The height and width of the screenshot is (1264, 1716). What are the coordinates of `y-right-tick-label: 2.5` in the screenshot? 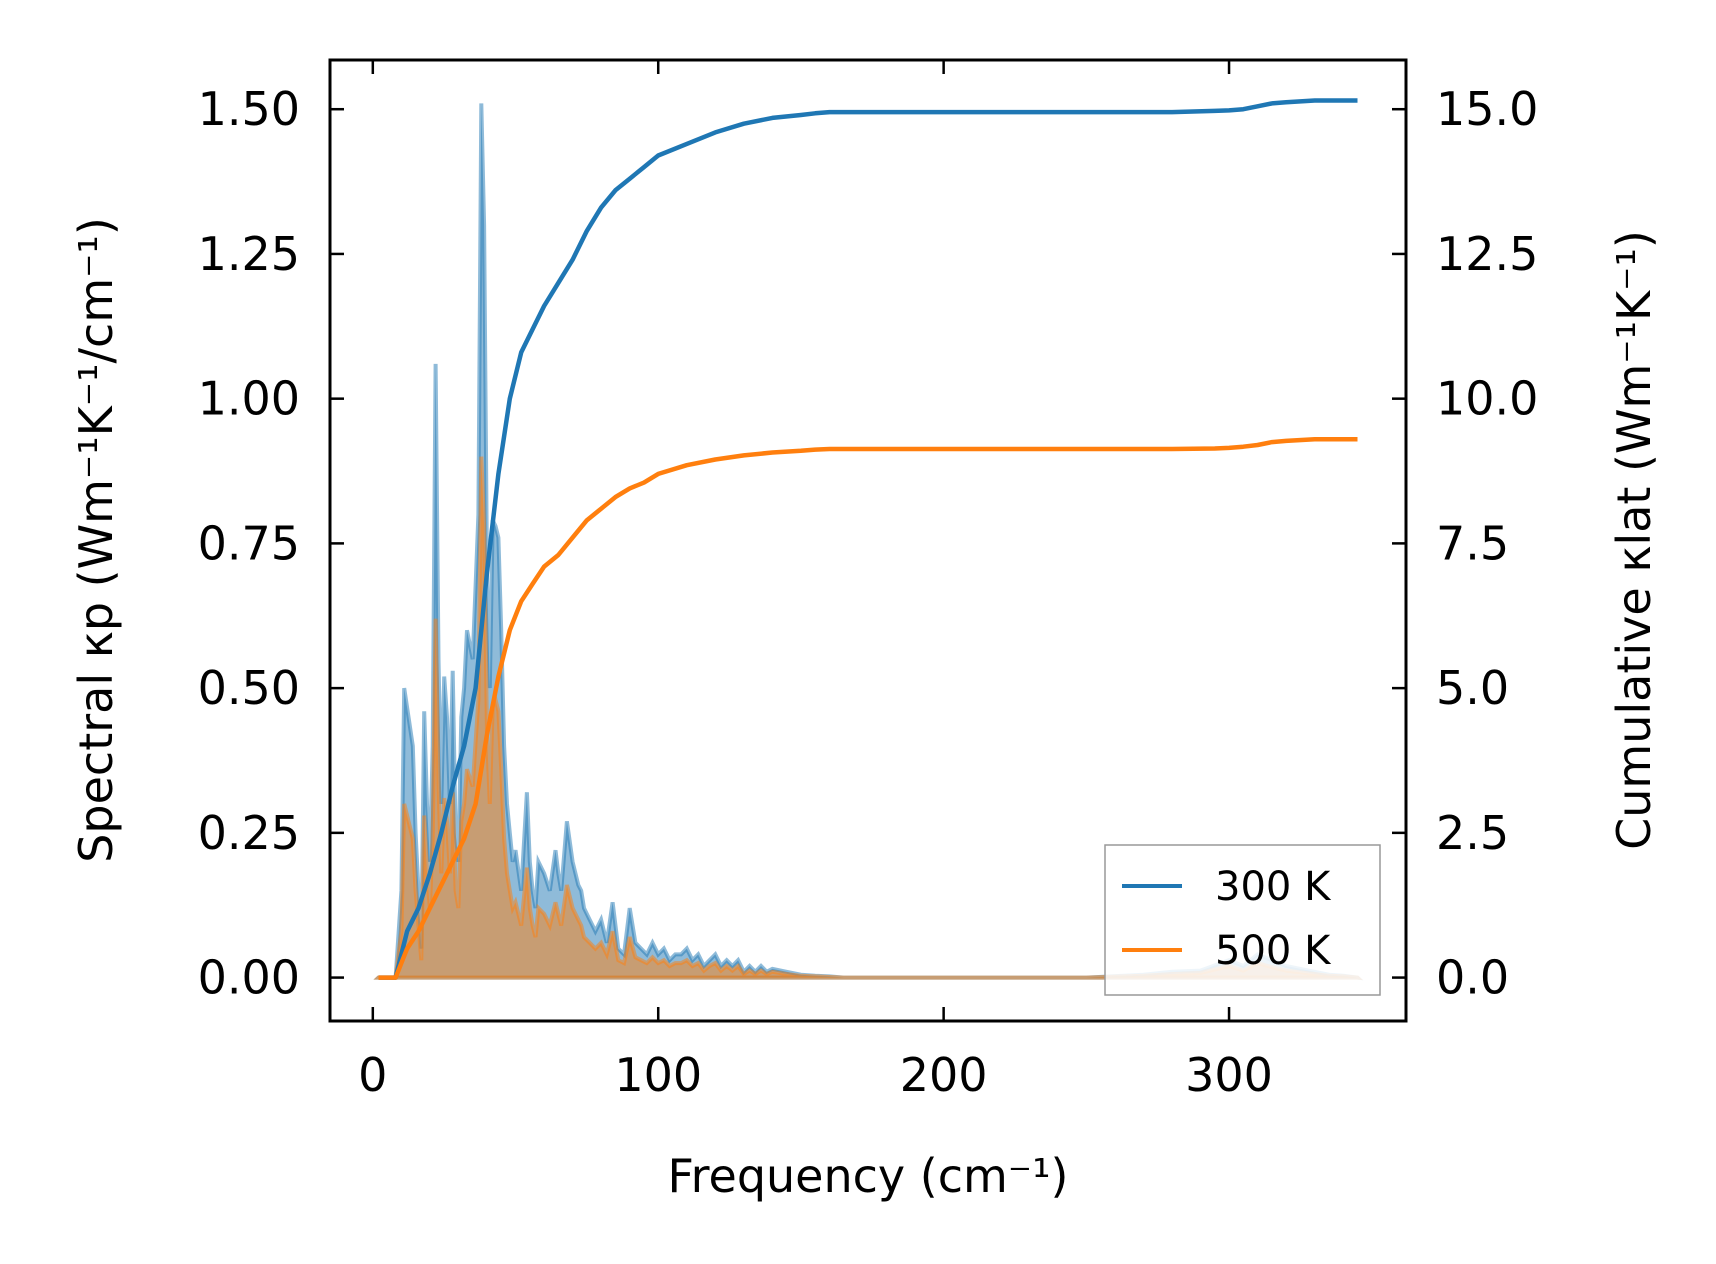 It's located at (1472, 833).